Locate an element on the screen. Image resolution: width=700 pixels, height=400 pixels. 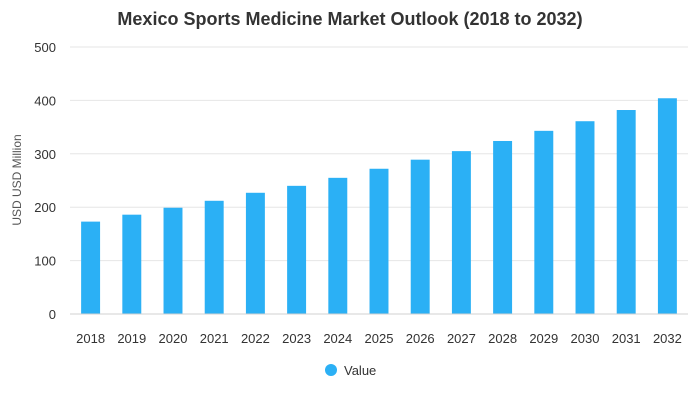
x-tick-label-2027: 2027 is located at coordinates (461, 338).